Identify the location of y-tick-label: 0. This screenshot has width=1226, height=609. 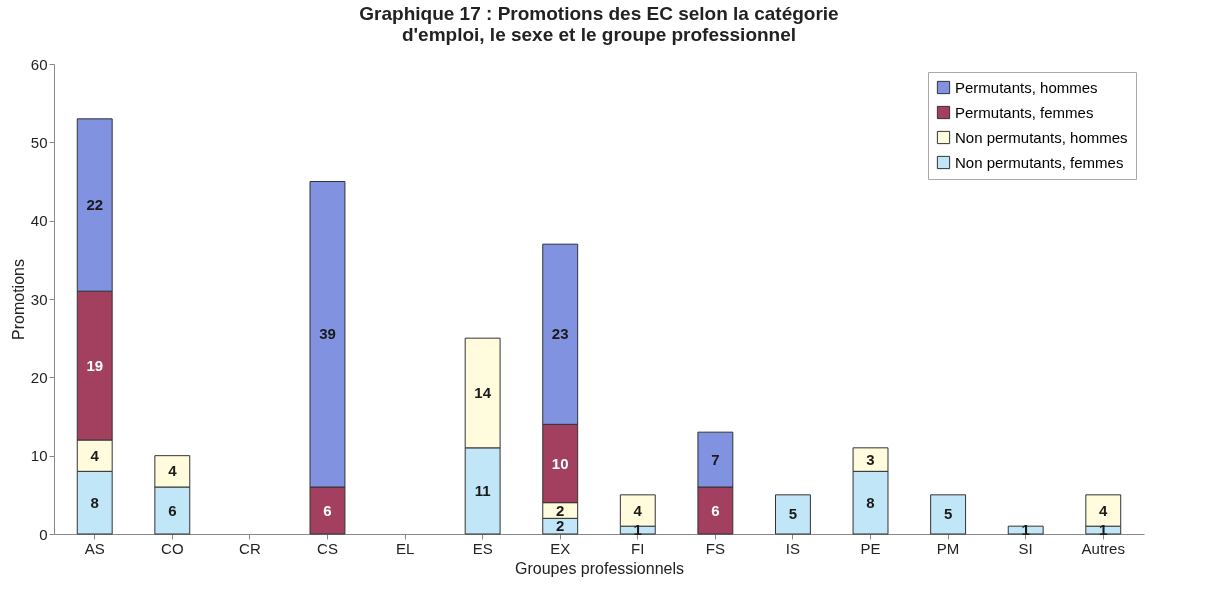
(43, 534).